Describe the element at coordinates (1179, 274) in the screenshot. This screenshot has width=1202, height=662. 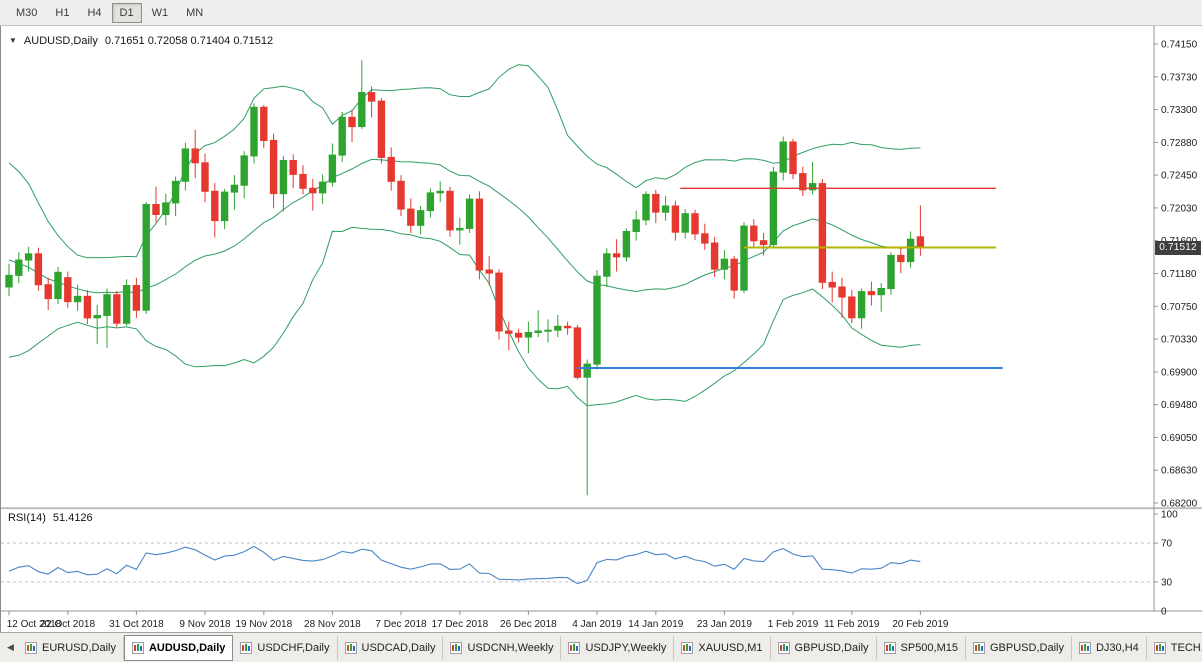
I see `svg-text: 0.71180` at that location.